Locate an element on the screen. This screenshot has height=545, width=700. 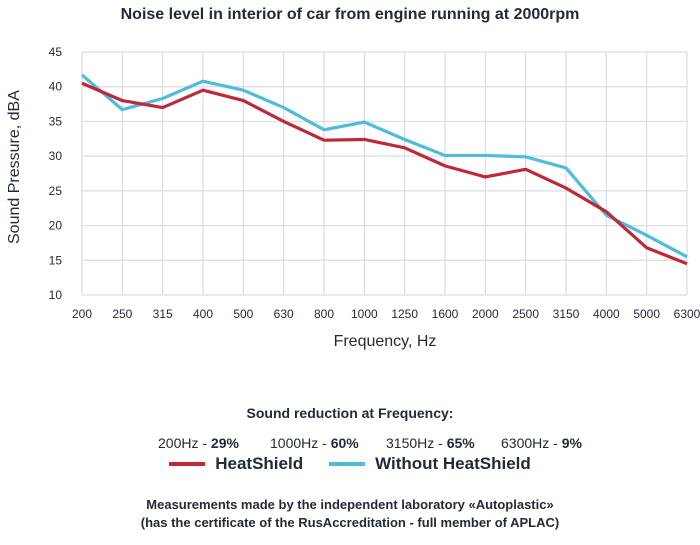
legend-label: Without HeatShield is located at coordinates (453, 463).